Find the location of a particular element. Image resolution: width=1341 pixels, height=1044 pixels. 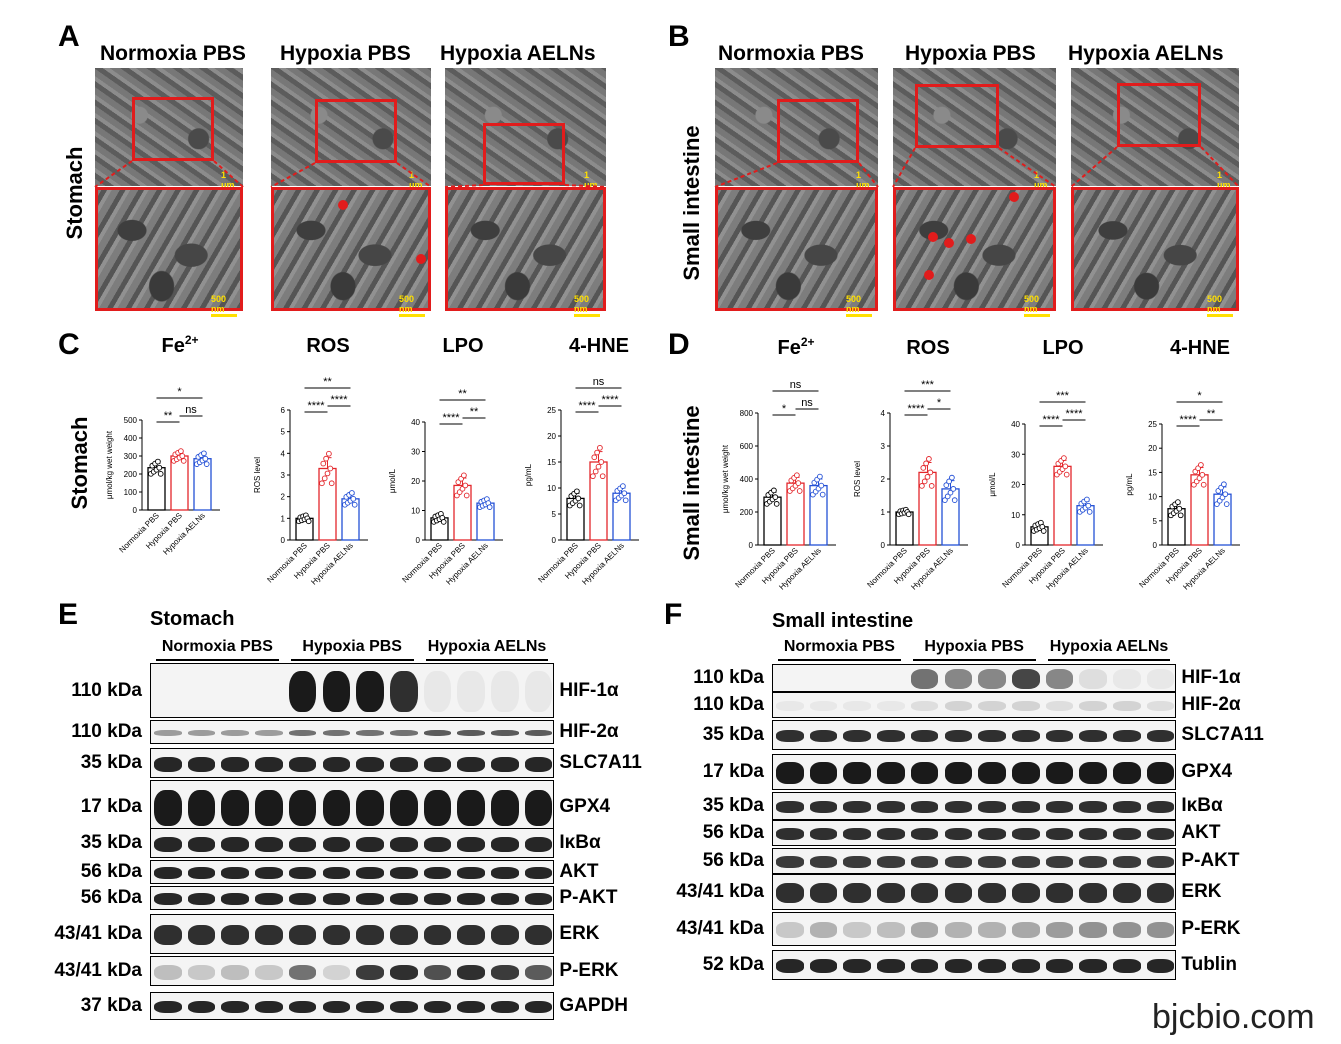

y-tick-label: 200 is located at coordinates (747, 512).